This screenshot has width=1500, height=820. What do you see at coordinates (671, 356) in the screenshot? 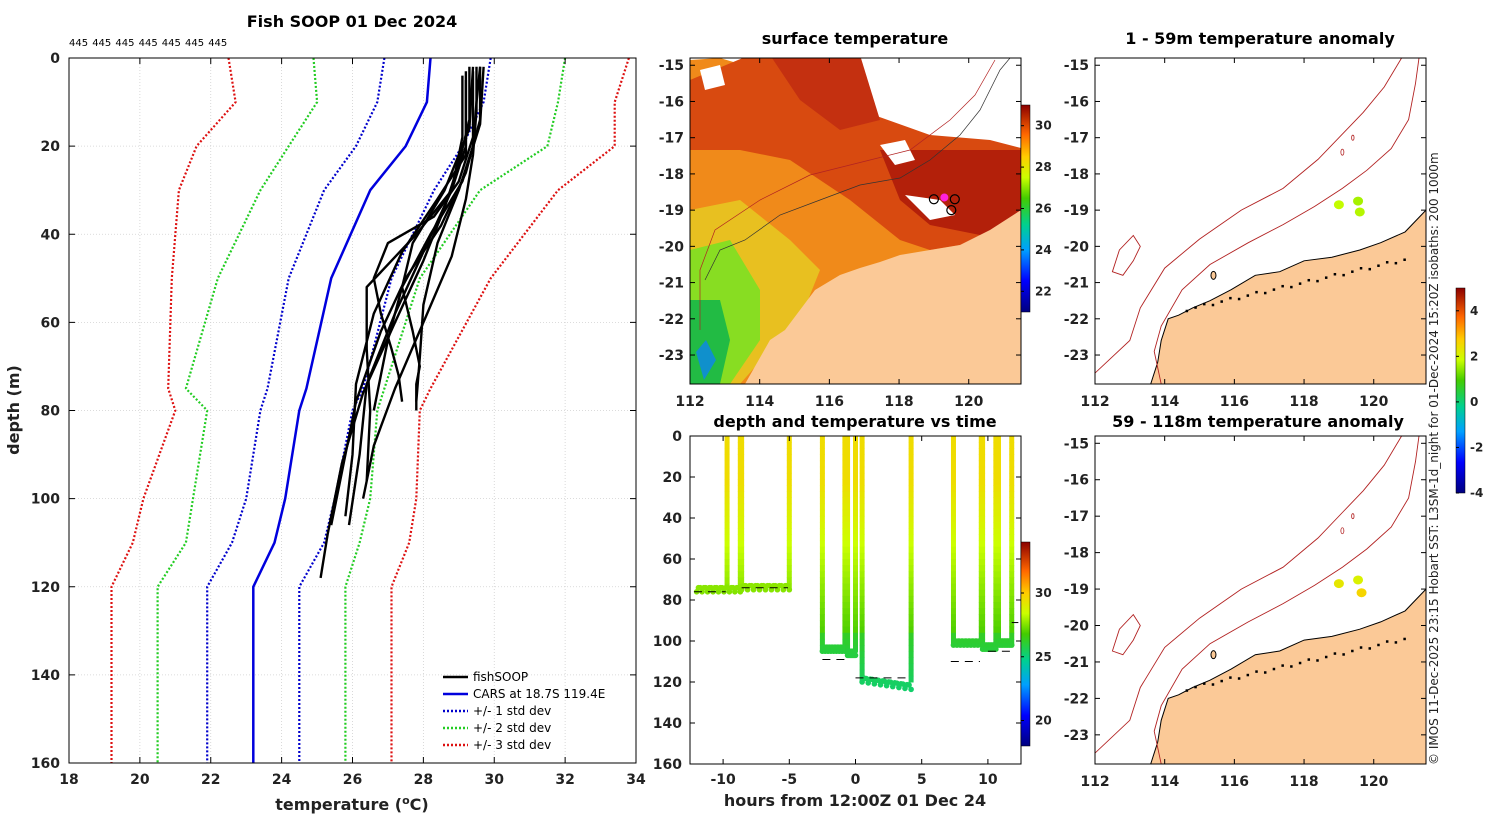
I see `tick-label-y: -23` at bounding box center [671, 356].